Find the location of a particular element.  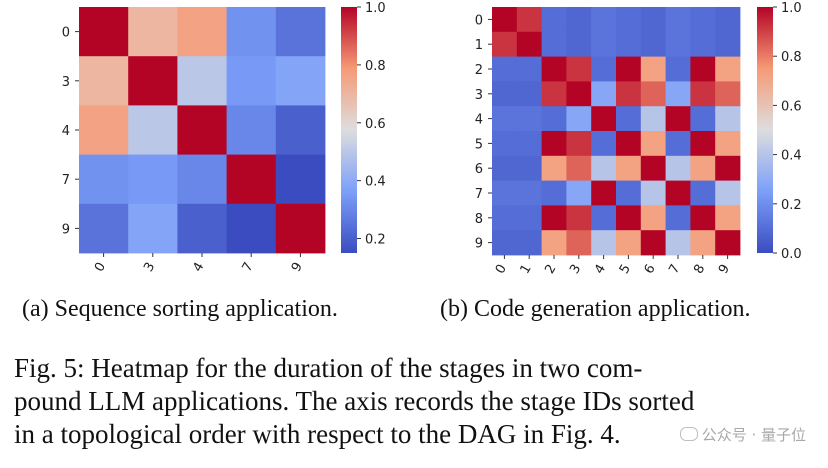

heatmap-a-cbtick-label: 0.4 is located at coordinates (375, 182).